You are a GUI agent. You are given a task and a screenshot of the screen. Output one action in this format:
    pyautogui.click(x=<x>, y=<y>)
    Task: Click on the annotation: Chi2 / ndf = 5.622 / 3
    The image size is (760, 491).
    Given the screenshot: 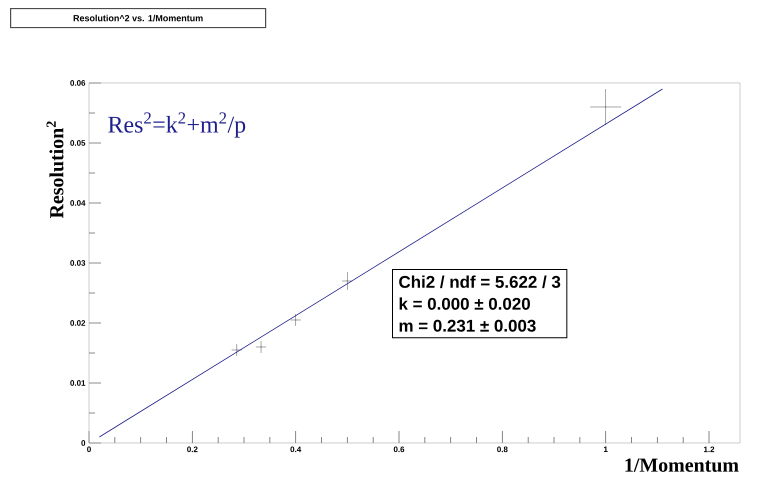 What is the action you would take?
    pyautogui.click(x=479, y=281)
    